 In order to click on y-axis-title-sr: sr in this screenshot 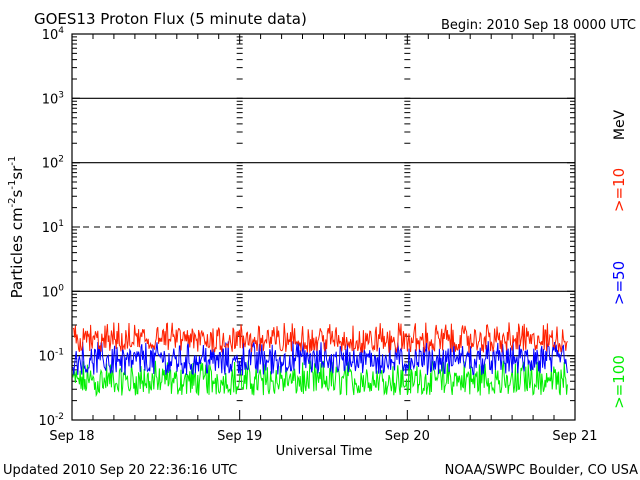, I will do `click(17, 172)`.